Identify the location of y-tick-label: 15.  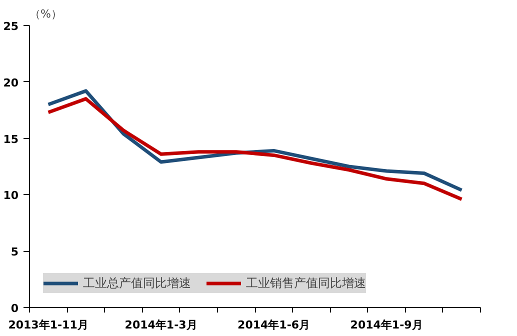
(11, 139).